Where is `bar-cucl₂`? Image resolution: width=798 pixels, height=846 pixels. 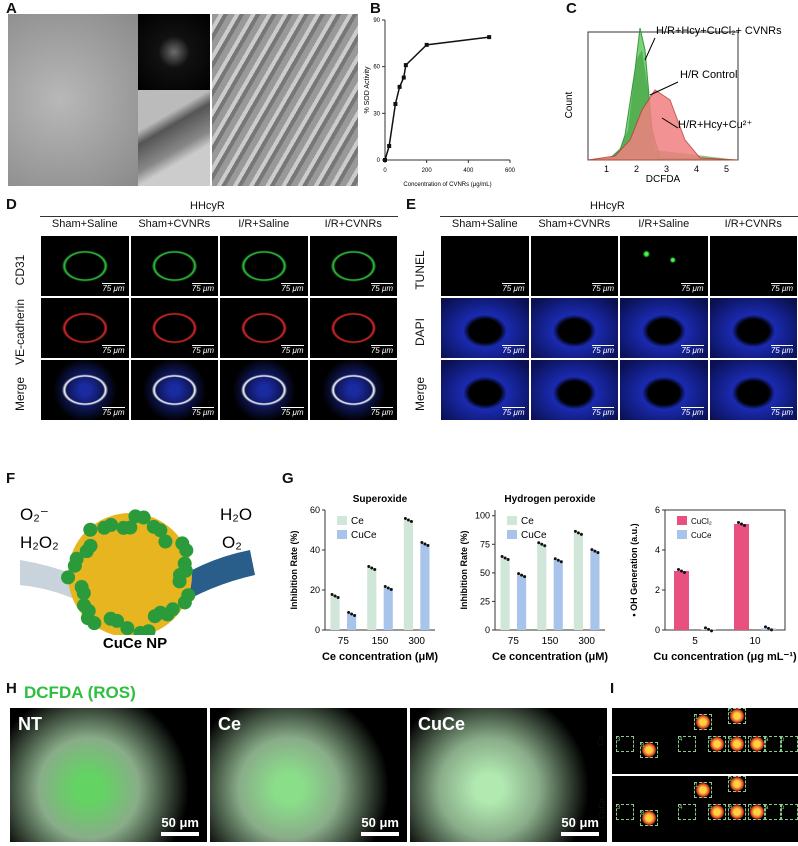 bar-cucl₂ is located at coordinates (741, 577).